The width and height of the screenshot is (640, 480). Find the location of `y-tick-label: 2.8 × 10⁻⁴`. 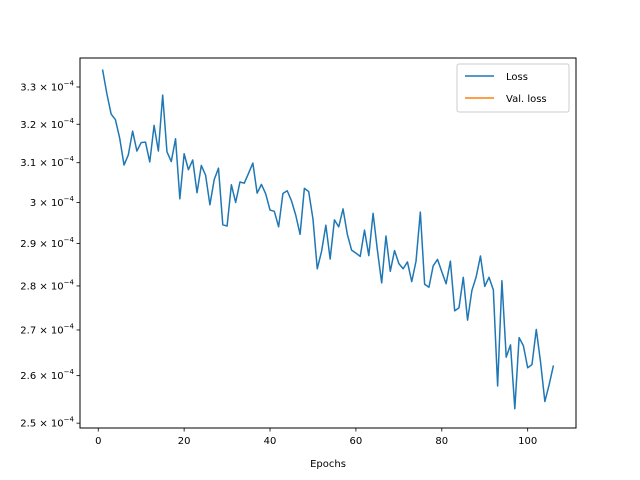

y-tick-label: 2.8 × 10⁻⁴ is located at coordinates (47, 285).